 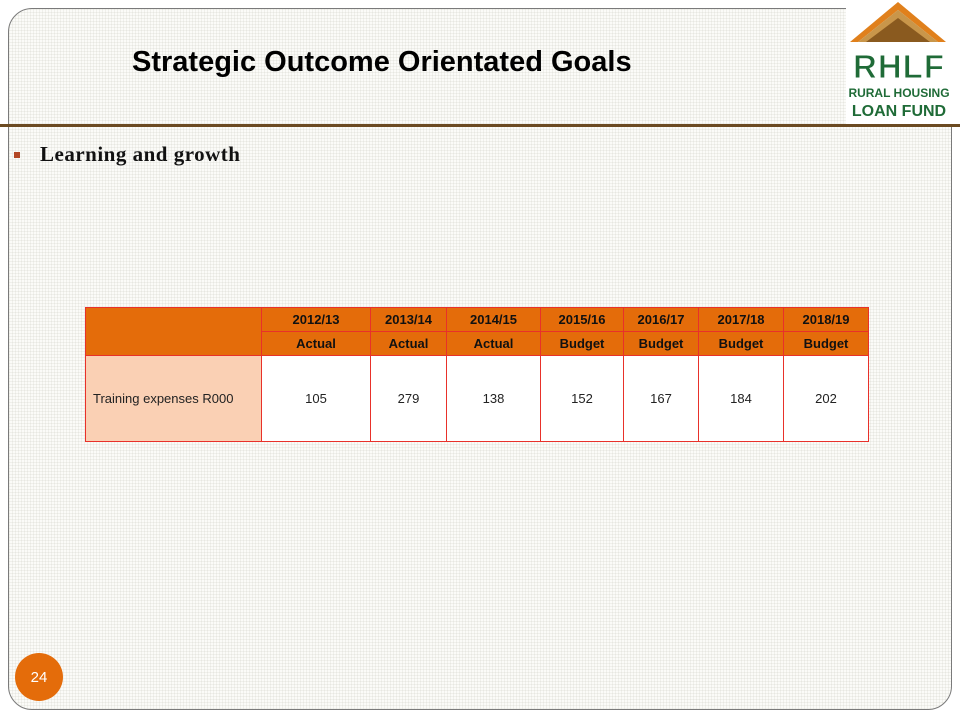 What do you see at coordinates (173, 398) in the screenshot?
I see `row-label: Training expenses R000` at bounding box center [173, 398].